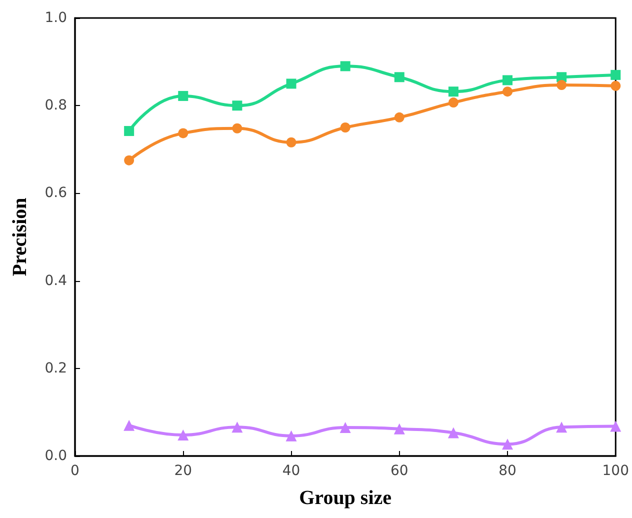  Describe the element at coordinates (56, 193) in the screenshot. I see `y-tick-label: 0.6` at that location.